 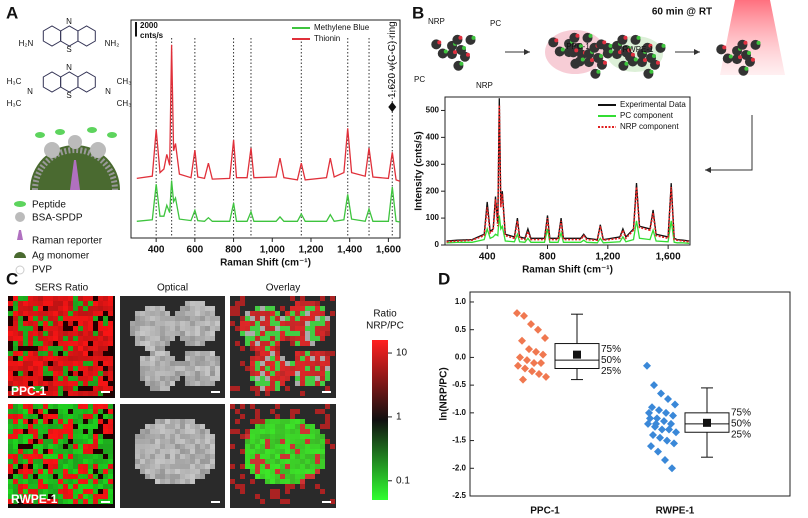 What do you see at coordinates (459, 412) in the screenshot?
I see `y-tick-label: -1.0` at bounding box center [459, 412].